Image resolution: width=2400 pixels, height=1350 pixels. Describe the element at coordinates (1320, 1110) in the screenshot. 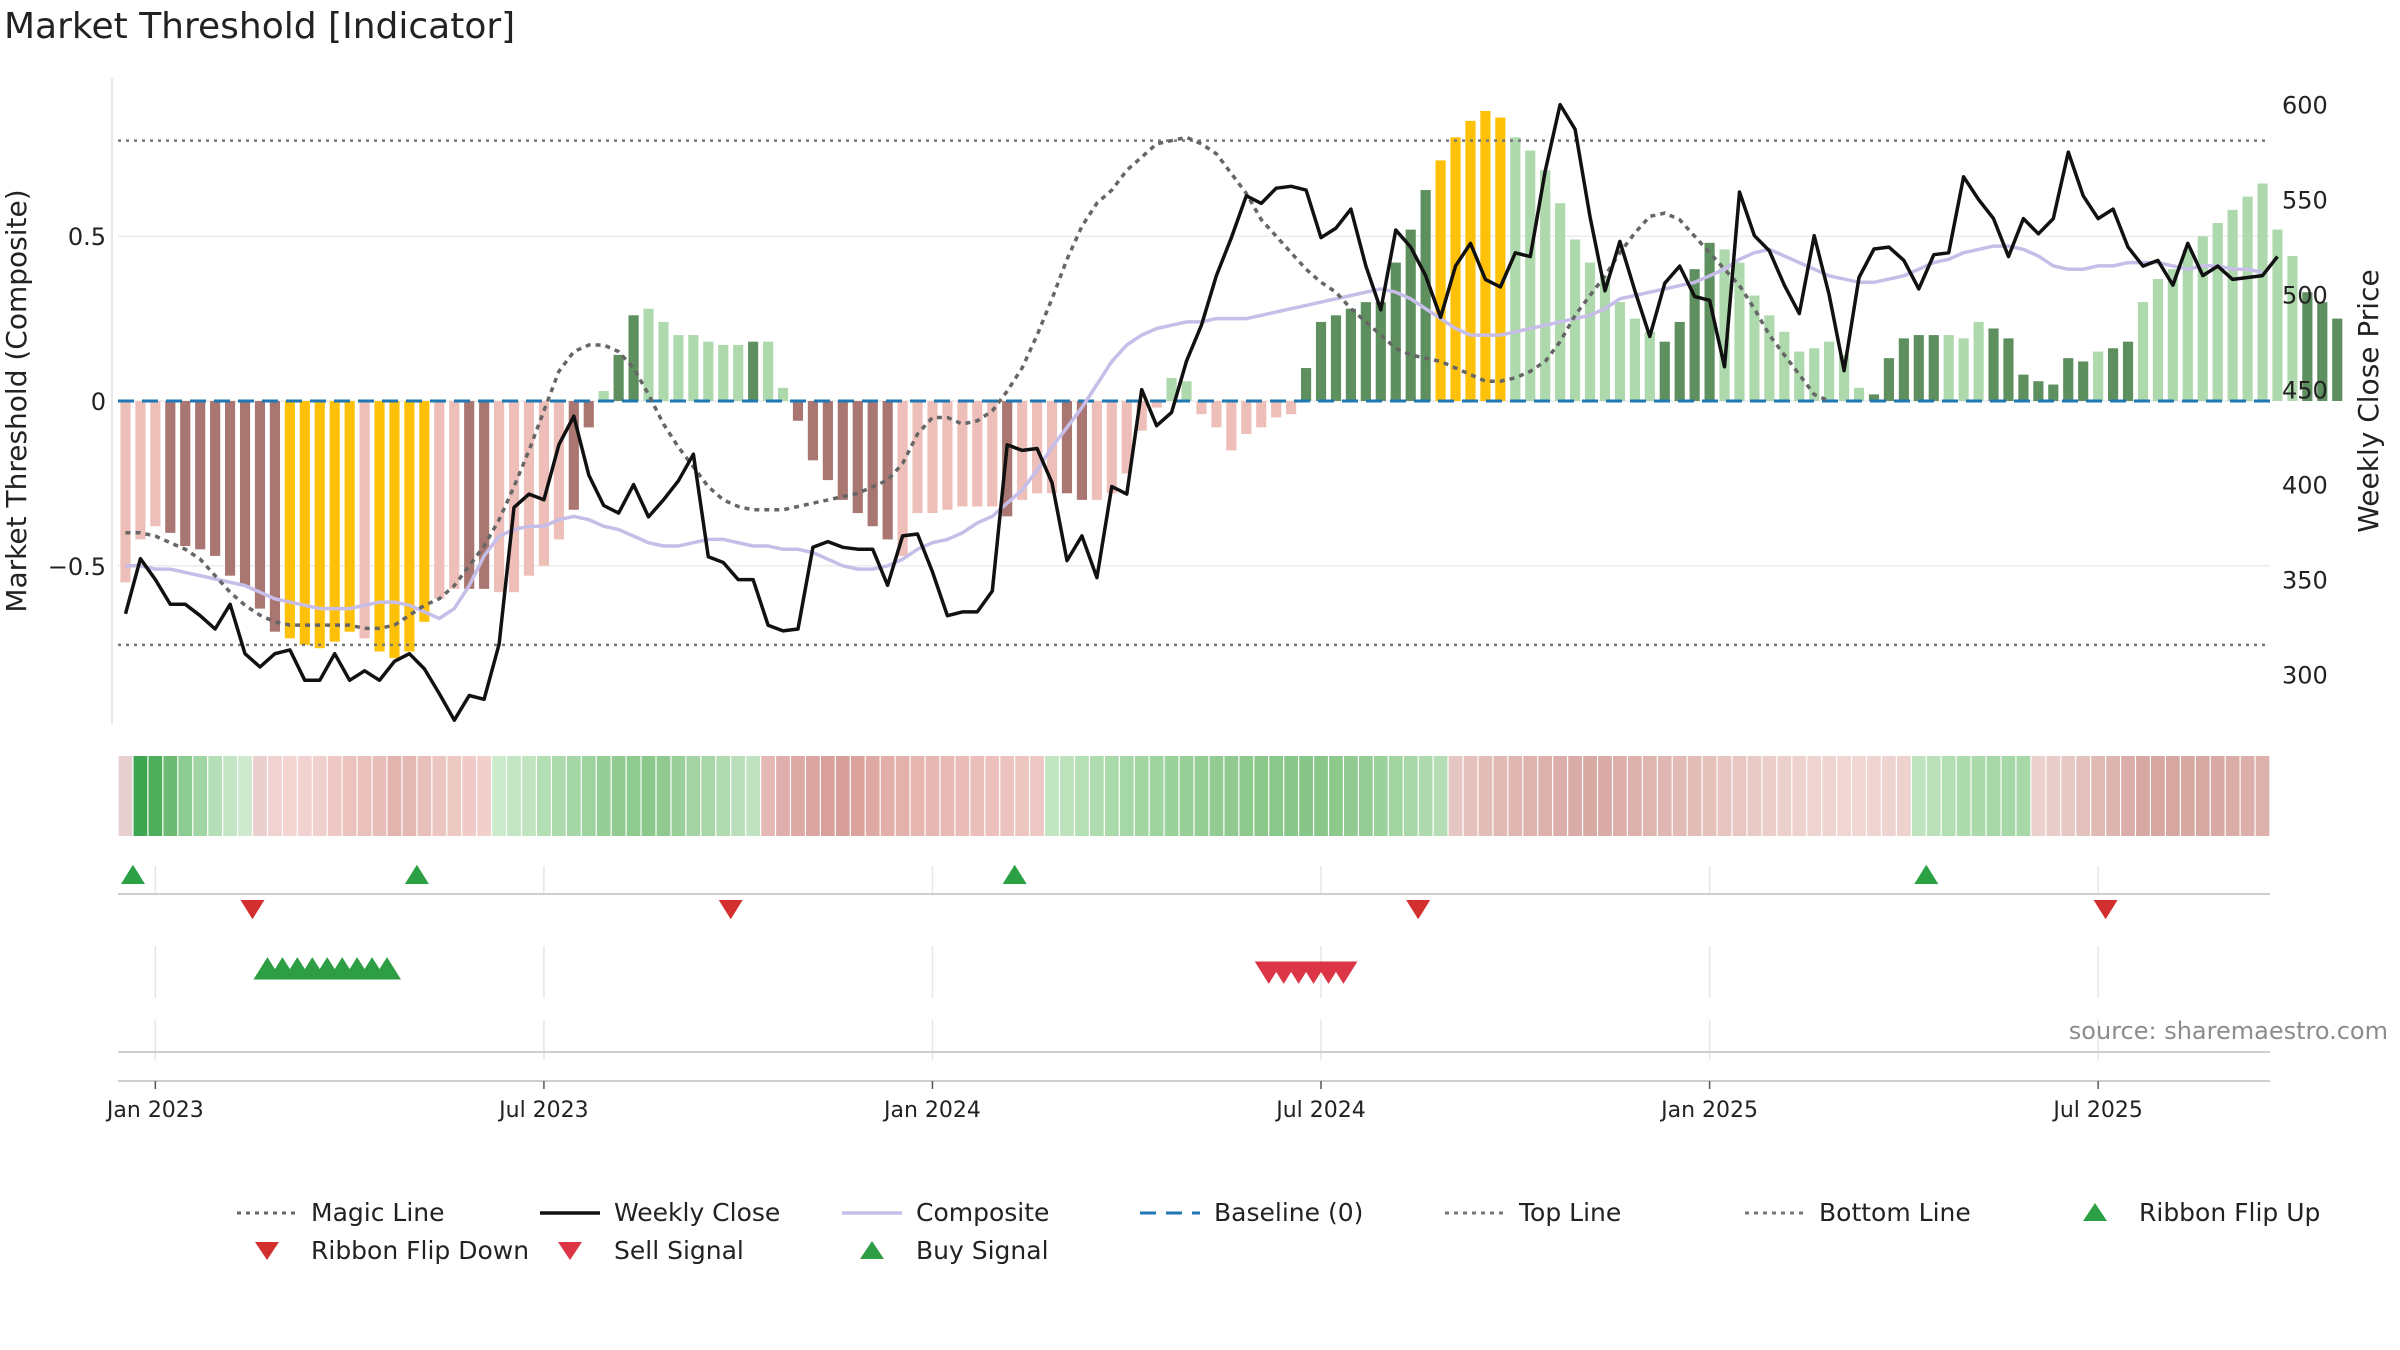

I see `x-tick-label: Jul 2024` at that location.